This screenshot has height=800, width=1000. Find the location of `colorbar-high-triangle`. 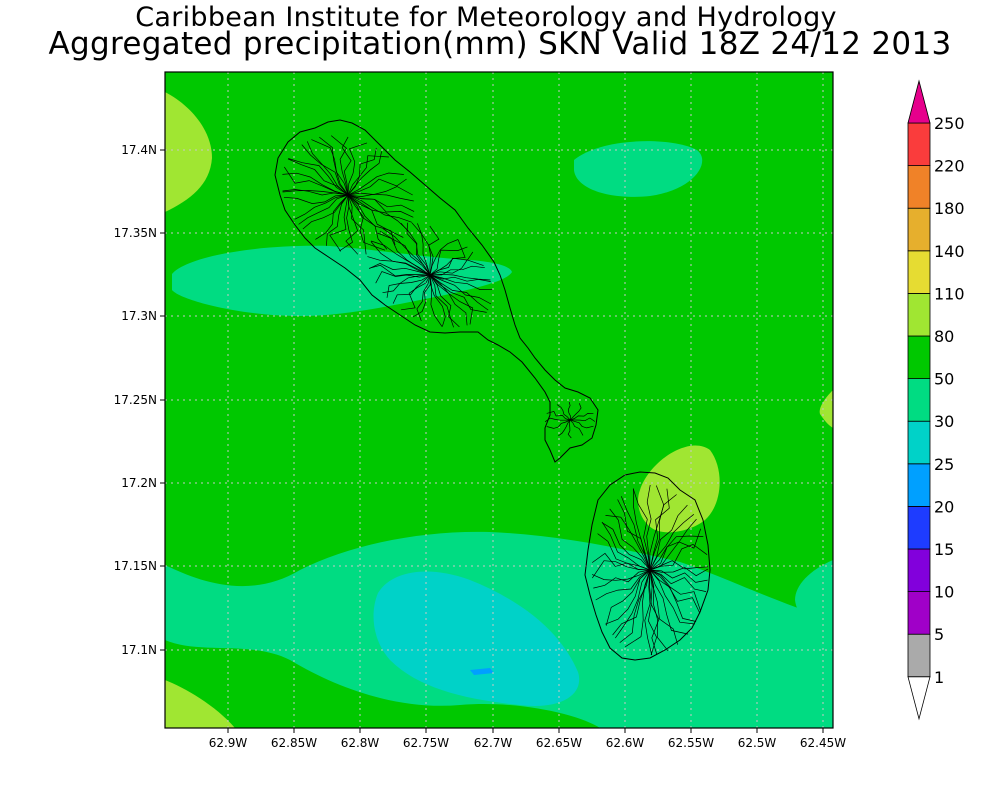

colorbar-high-triangle is located at coordinates (919, 101).